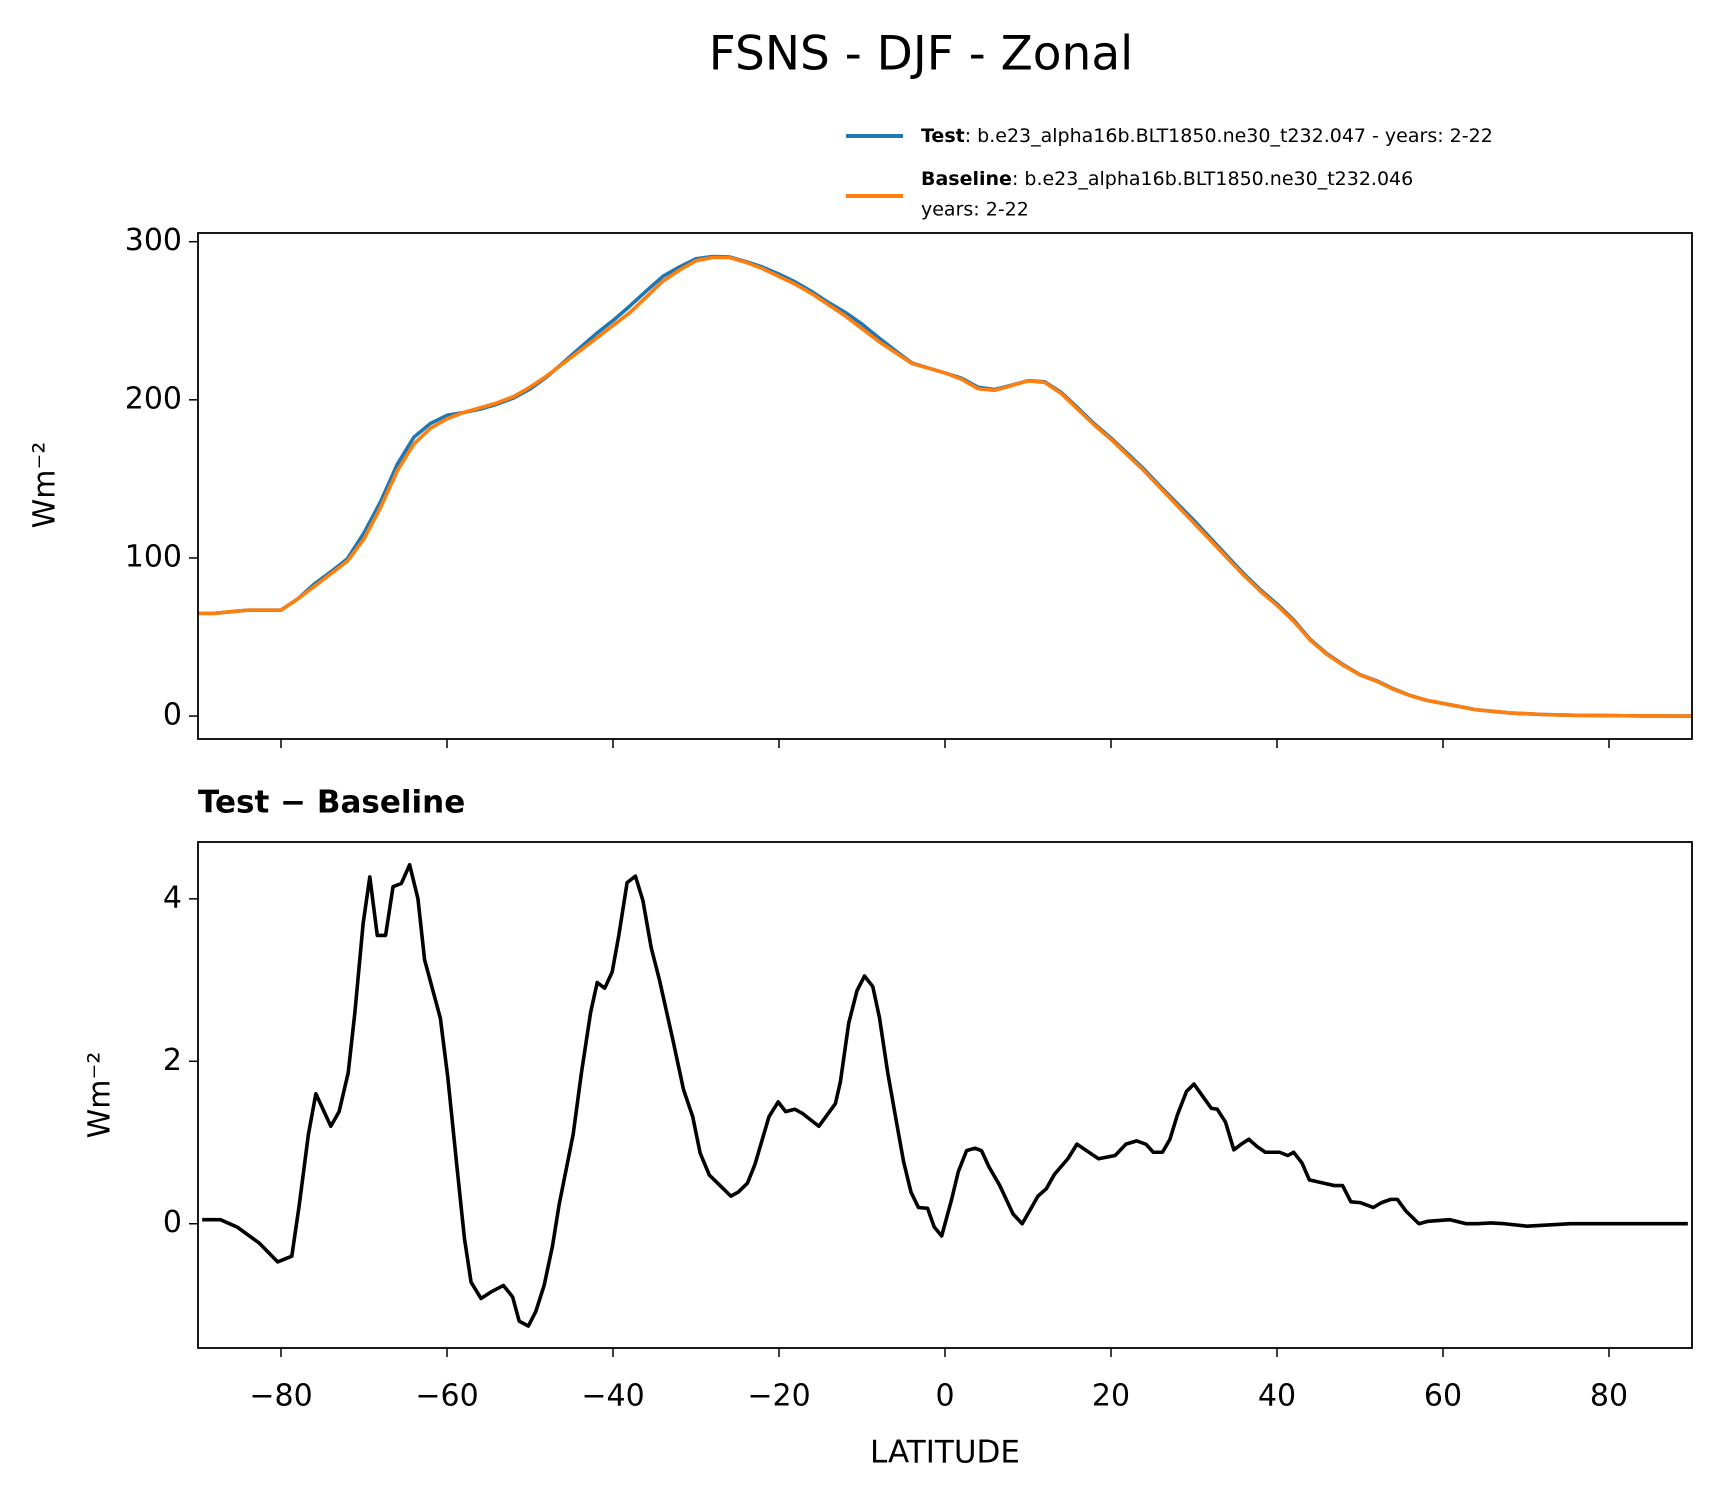 The width and height of the screenshot is (1714, 1500). Describe the element at coordinates (172, 1060) in the screenshot. I see `y-tick-label: 2` at that location.